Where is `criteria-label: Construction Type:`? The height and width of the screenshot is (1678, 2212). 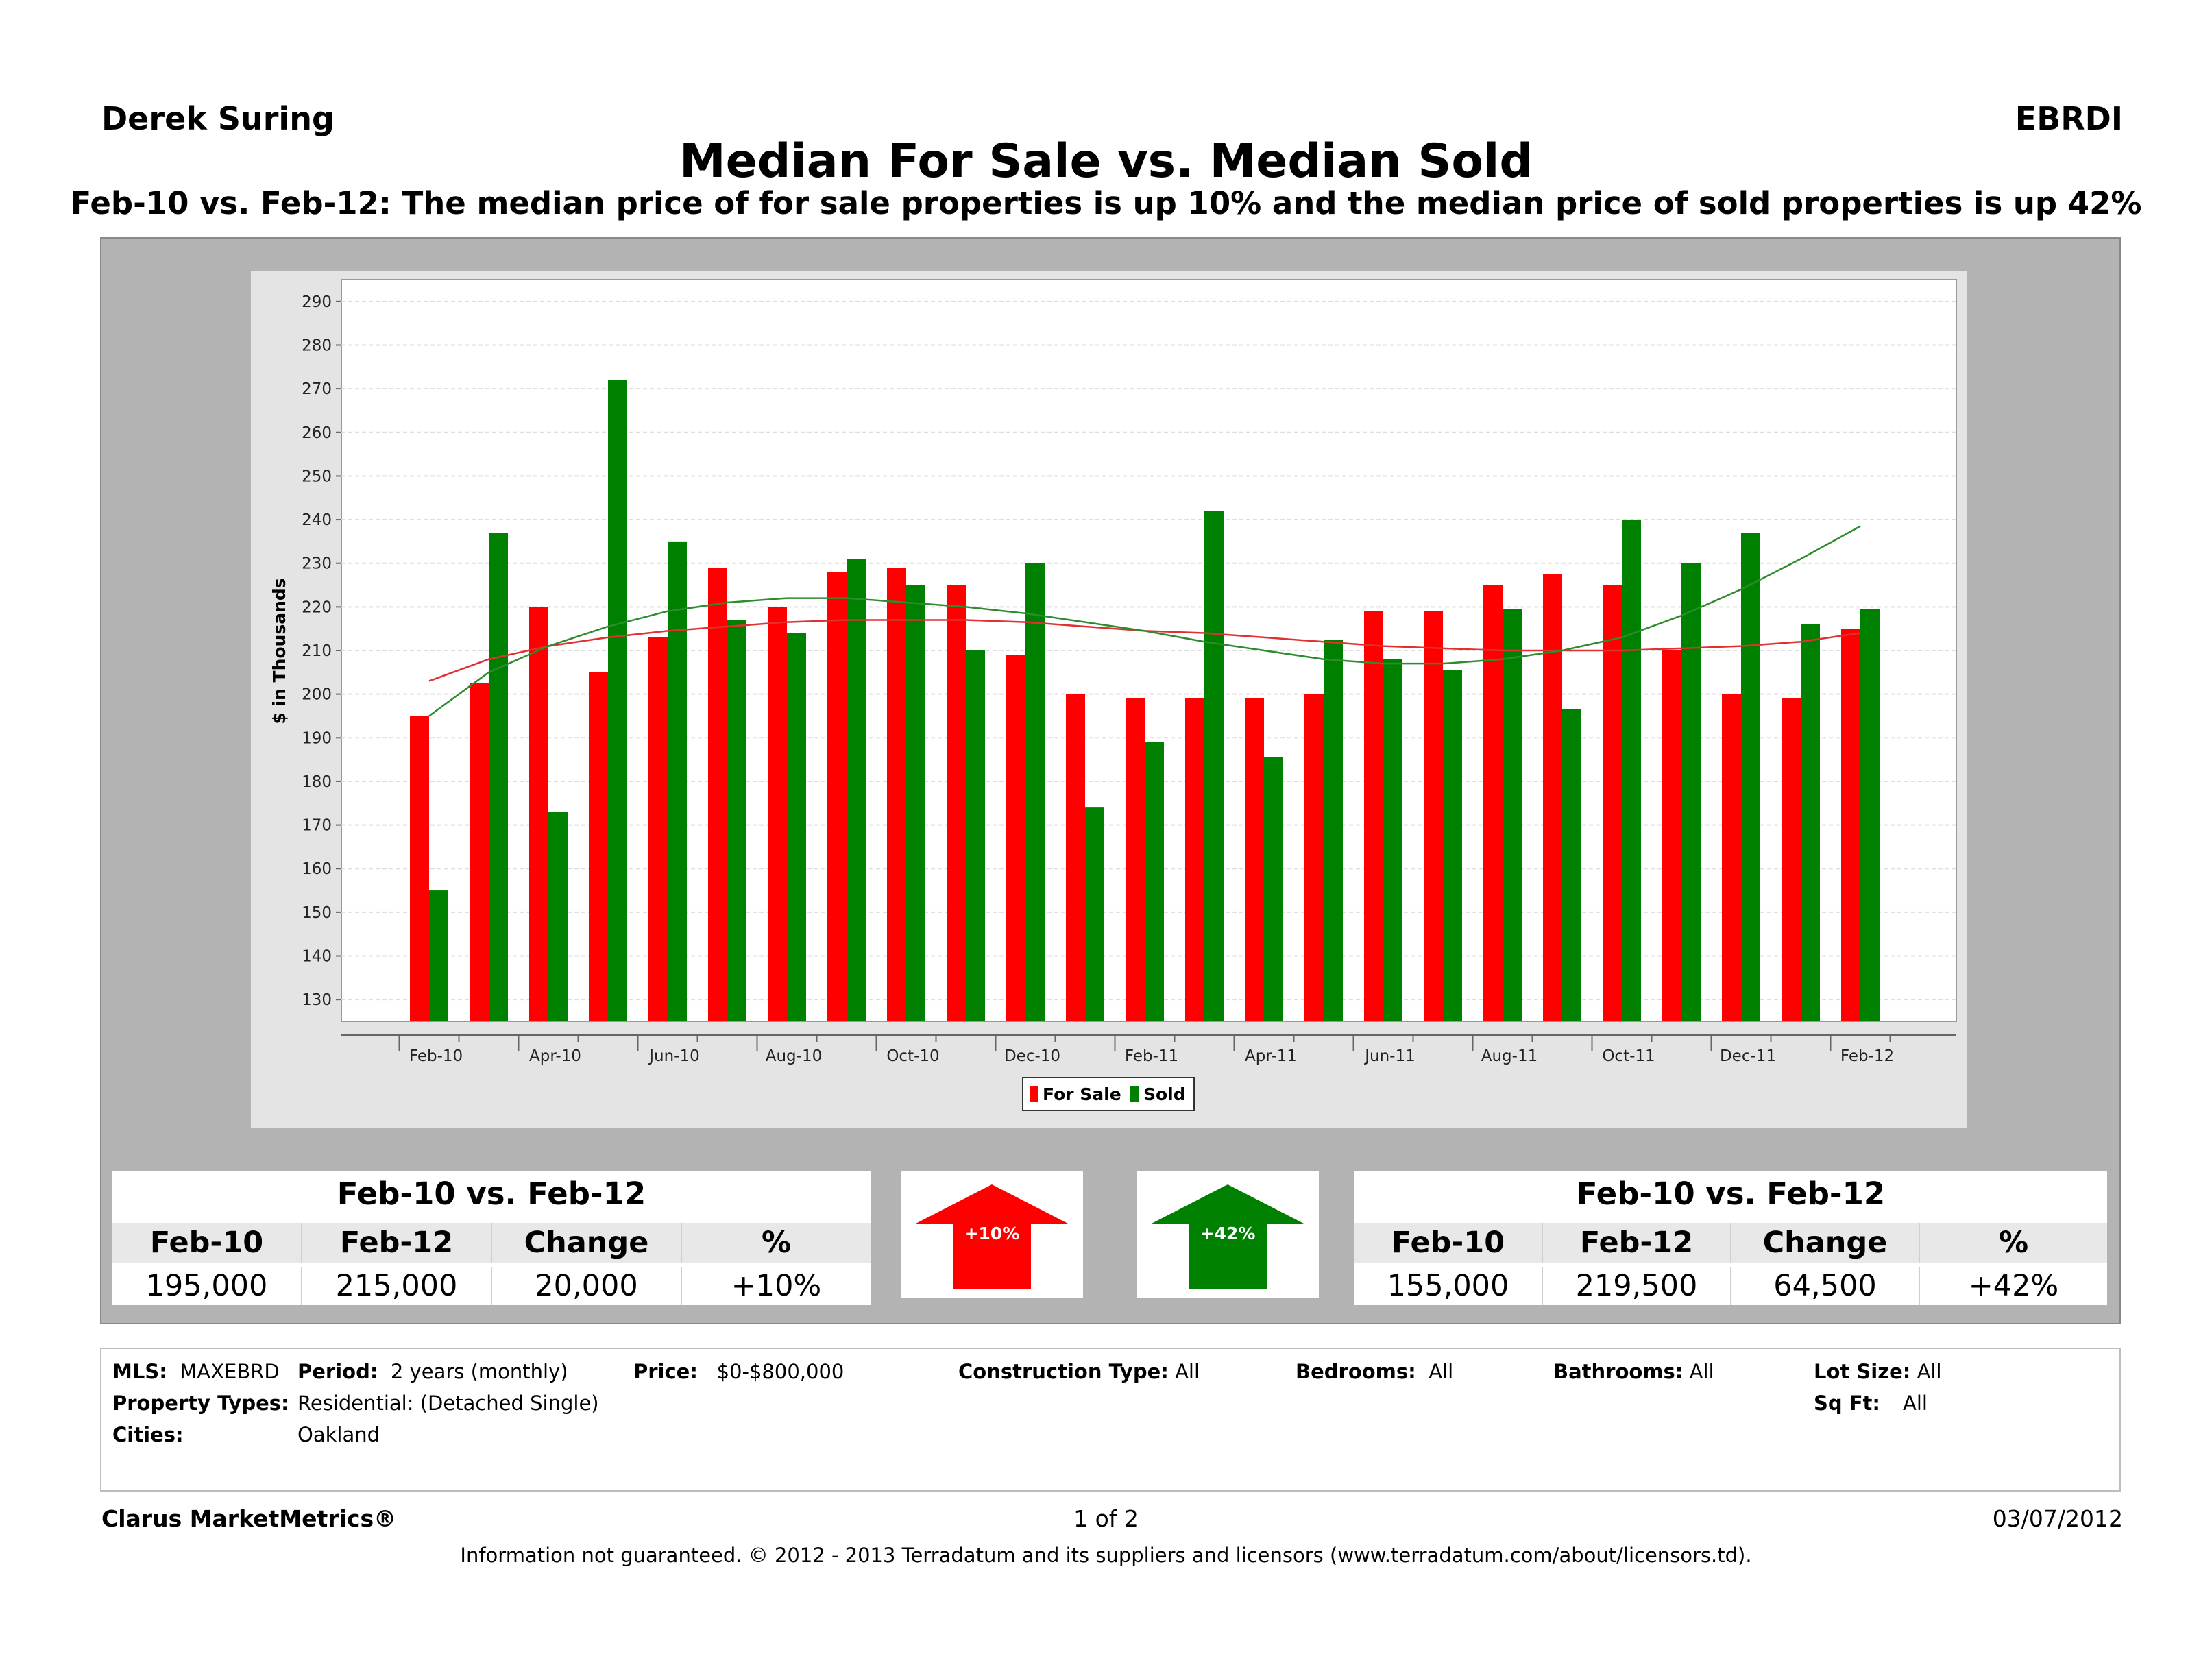
criteria-label: Construction Type: is located at coordinates (1063, 1371).